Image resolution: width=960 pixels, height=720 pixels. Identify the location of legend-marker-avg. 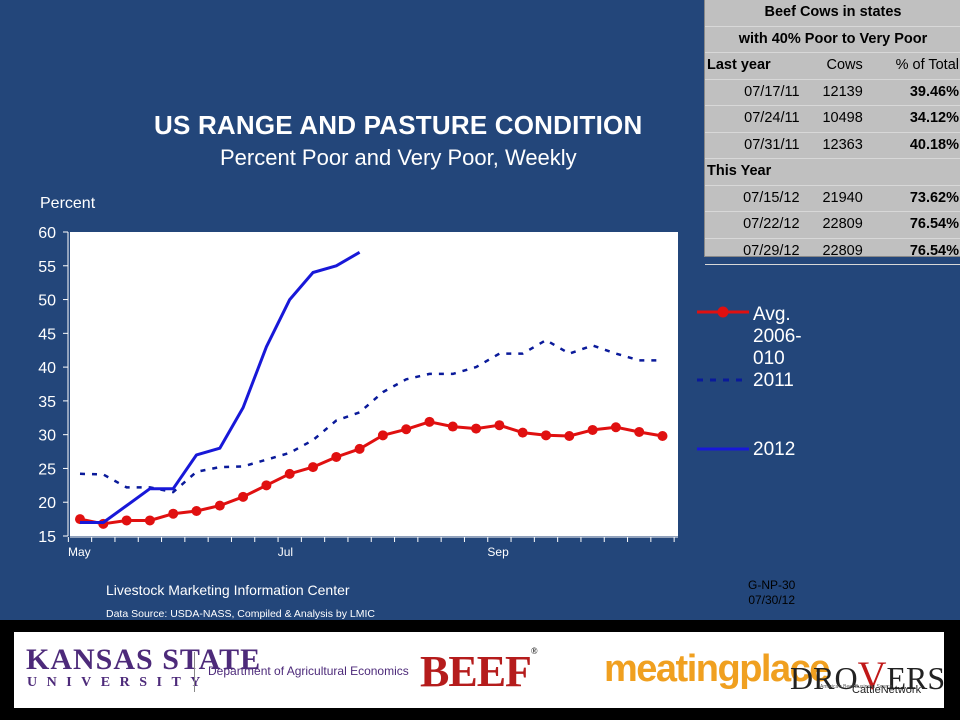
(723, 312).